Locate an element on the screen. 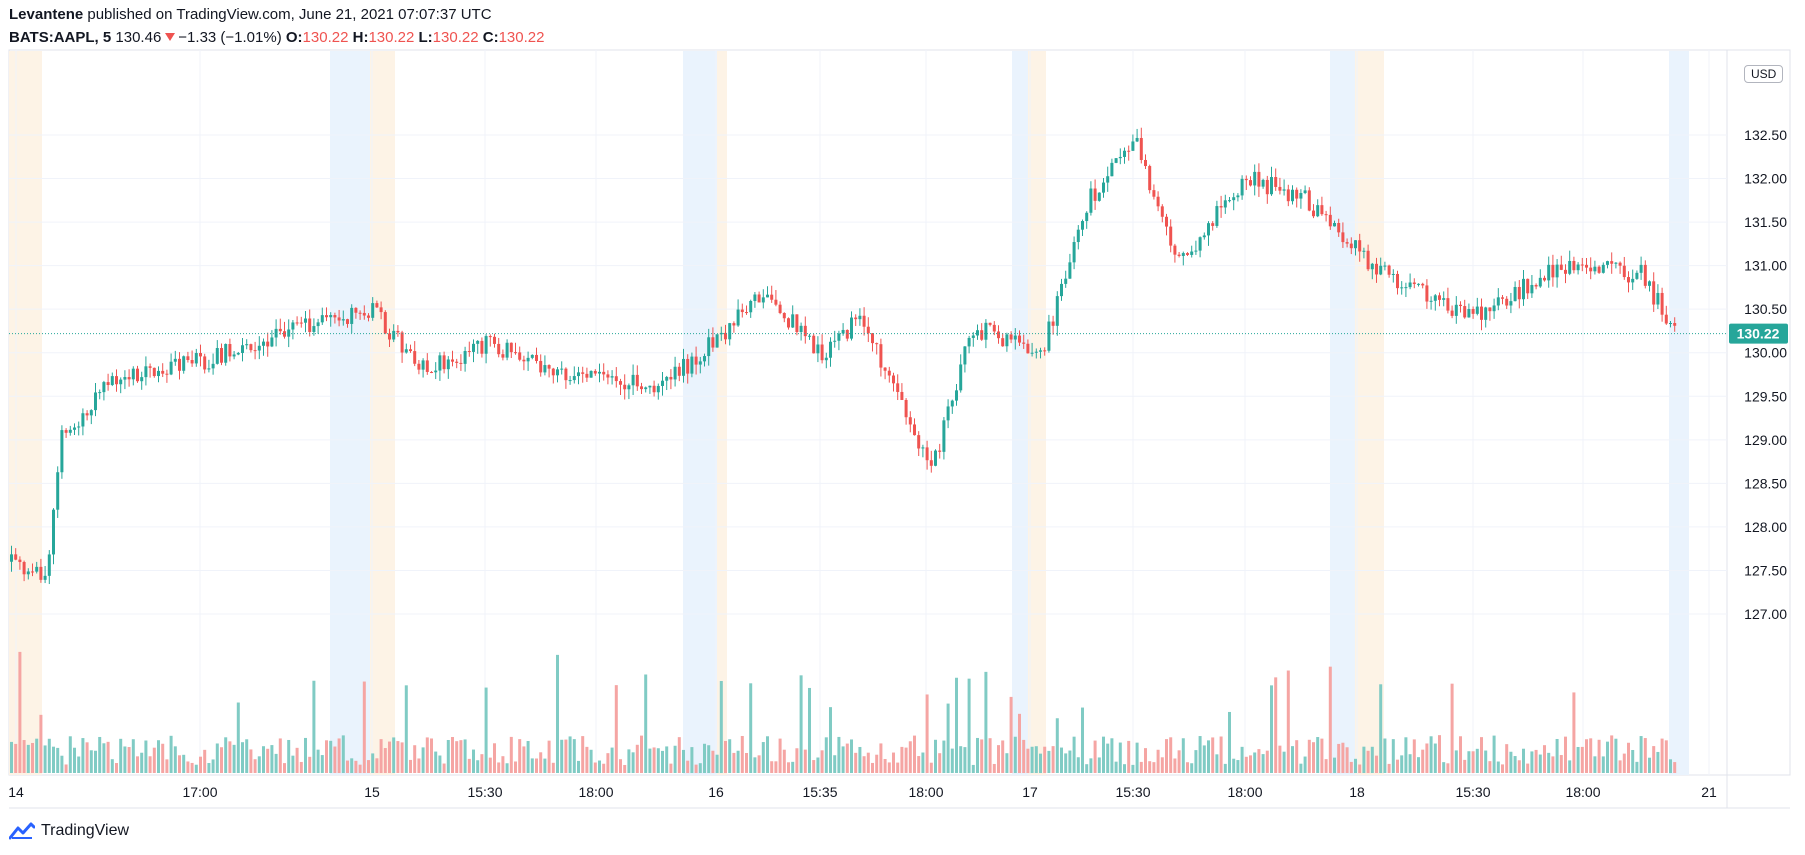 The image size is (1805, 855). tradingview-logo-icon is located at coordinates (22, 831).